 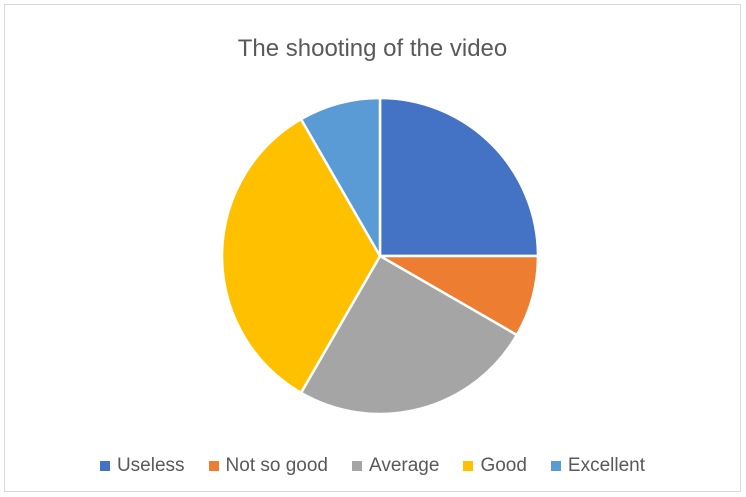 I want to click on legend-swatch-good, so click(x=468, y=466).